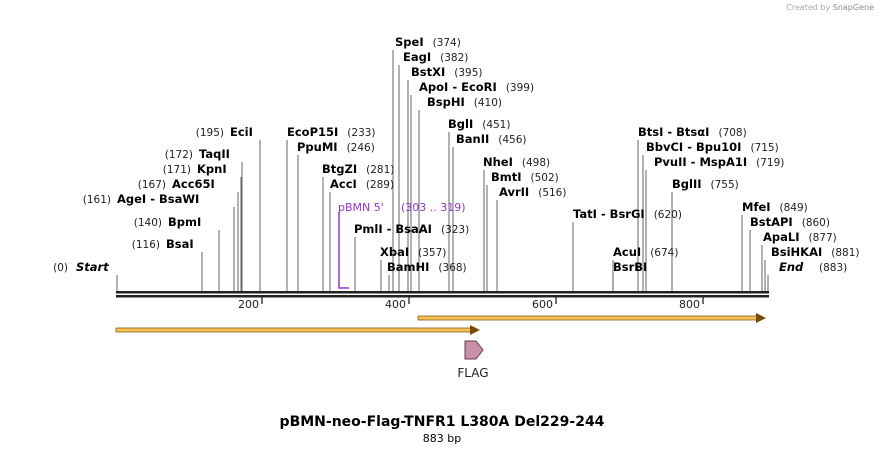 The height and width of the screenshot is (454, 884). Describe the element at coordinates (498, 162) in the screenshot. I see `enzyme-name: NheI` at that location.